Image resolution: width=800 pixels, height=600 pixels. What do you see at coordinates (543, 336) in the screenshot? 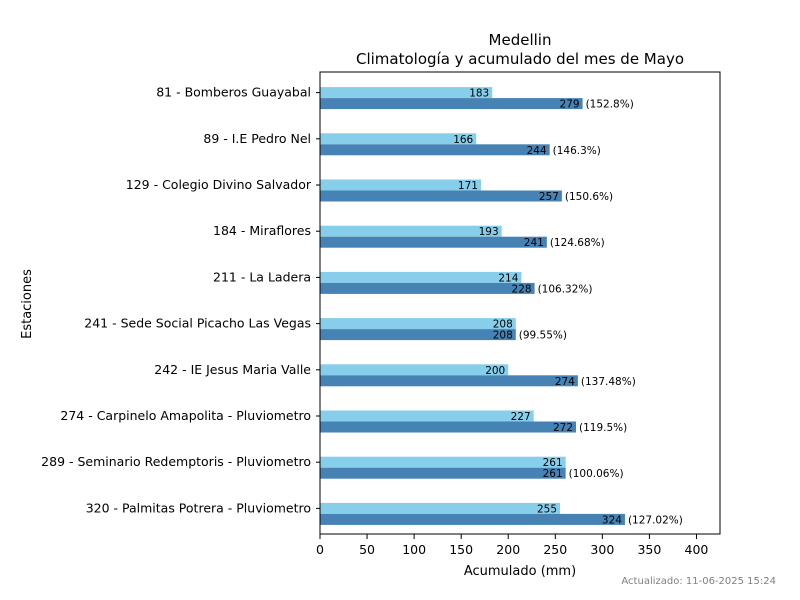
I see `bar-percent-label: (99.55%)` at bounding box center [543, 336].